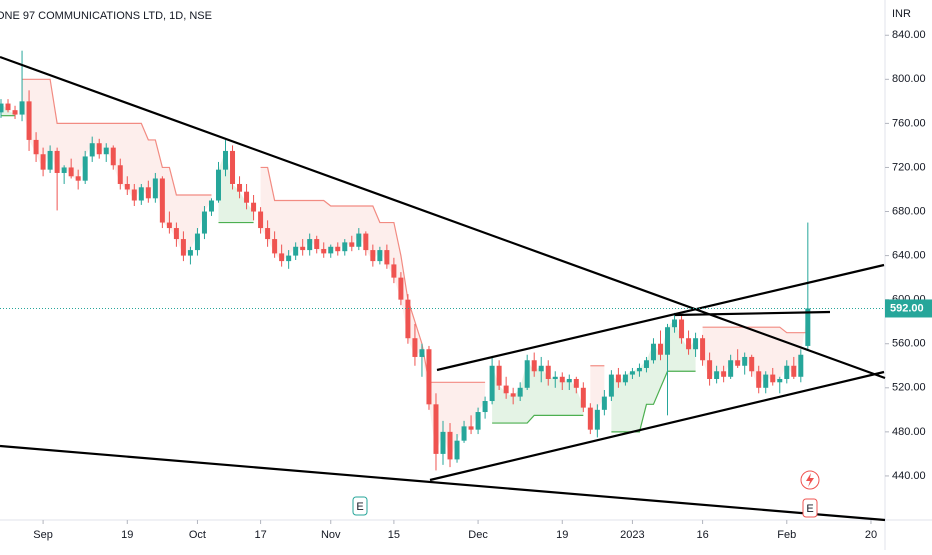  Describe the element at coordinates (197, 535) in the screenshot. I see `x-tick-label: Oct` at that location.